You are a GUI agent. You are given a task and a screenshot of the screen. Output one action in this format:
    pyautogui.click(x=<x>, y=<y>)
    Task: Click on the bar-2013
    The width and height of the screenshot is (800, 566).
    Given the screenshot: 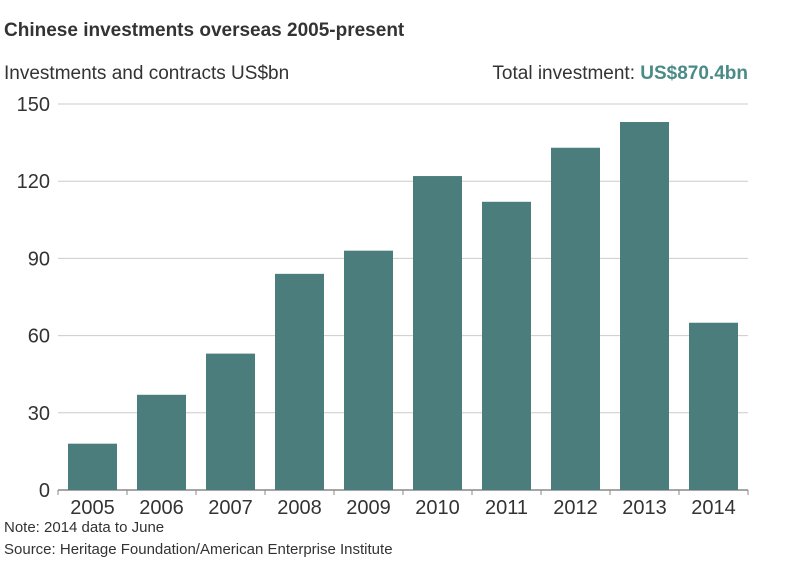 What is the action you would take?
    pyautogui.click(x=644, y=306)
    